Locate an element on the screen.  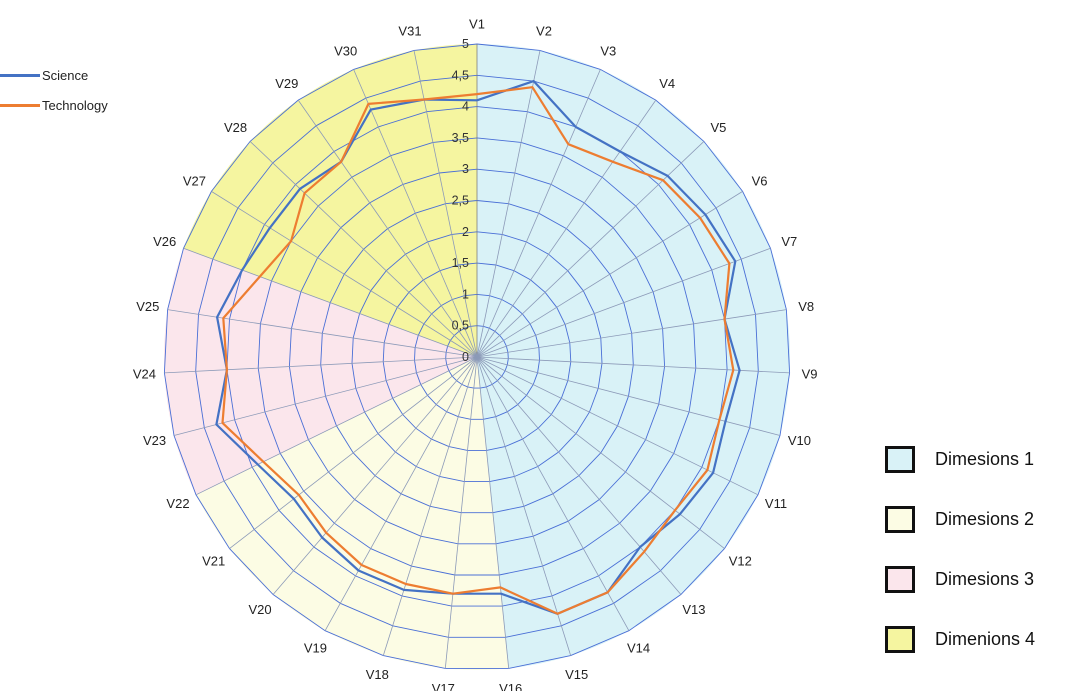
spoke-V8 is located at coordinates (631, 333).